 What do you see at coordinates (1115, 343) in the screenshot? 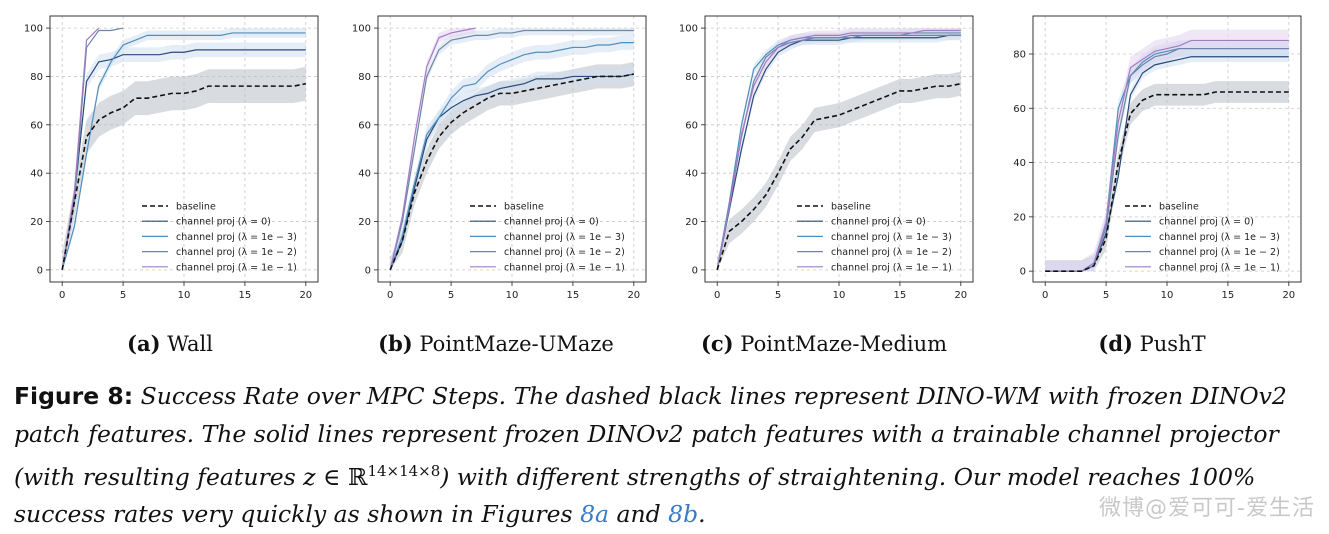
I see `subcaption-label: (d)` at bounding box center [1115, 343].